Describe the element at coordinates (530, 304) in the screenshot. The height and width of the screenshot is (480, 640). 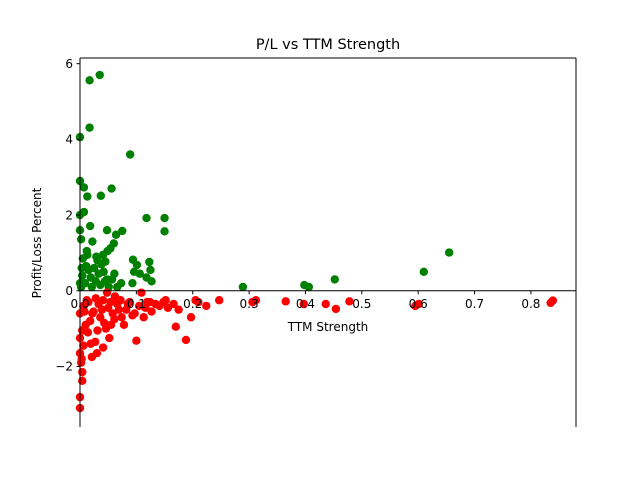
I see `x-tick-label: 0.8` at that location.